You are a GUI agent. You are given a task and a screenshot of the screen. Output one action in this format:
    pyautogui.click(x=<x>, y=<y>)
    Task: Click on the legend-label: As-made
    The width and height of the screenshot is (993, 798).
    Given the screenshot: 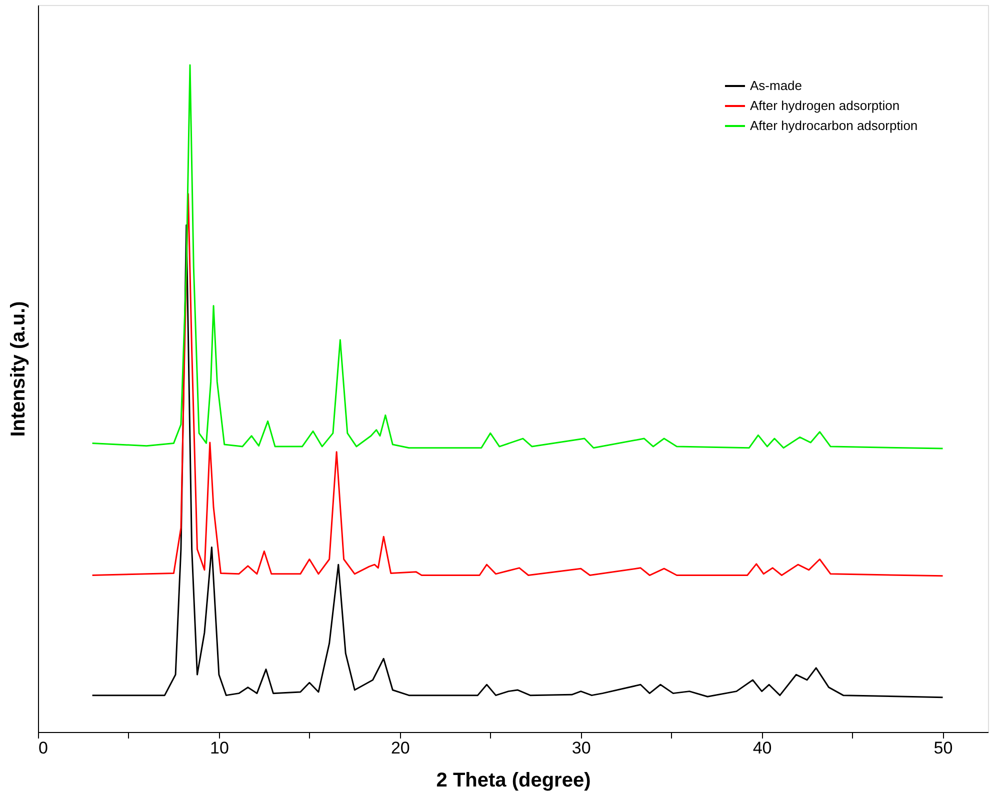 What is the action you would take?
    pyautogui.click(x=776, y=85)
    